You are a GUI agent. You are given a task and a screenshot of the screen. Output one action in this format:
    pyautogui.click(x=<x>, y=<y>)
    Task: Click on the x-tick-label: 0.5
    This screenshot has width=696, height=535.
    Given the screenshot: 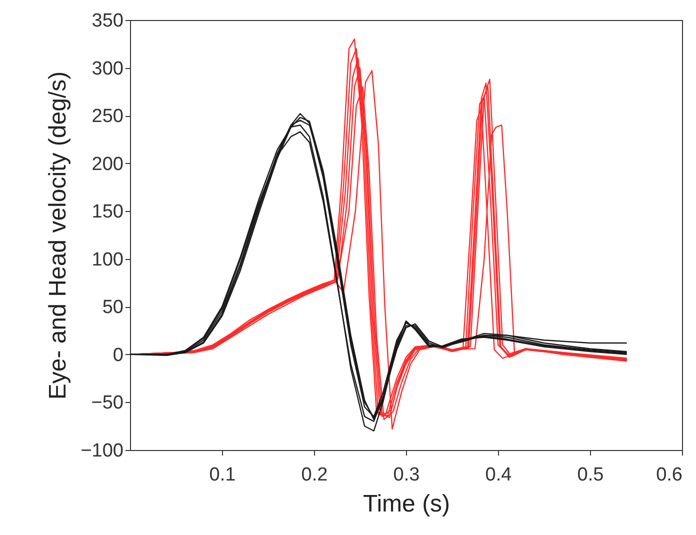 What is the action you would take?
    pyautogui.click(x=590, y=475)
    